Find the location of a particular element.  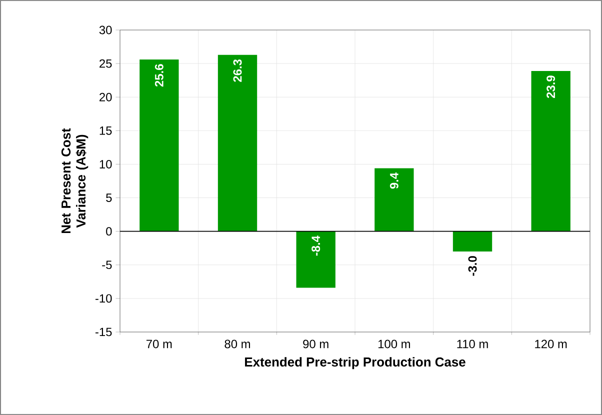

y-axis-title: Net Present Cost Variance (A$M) is located at coordinates (74, 181).